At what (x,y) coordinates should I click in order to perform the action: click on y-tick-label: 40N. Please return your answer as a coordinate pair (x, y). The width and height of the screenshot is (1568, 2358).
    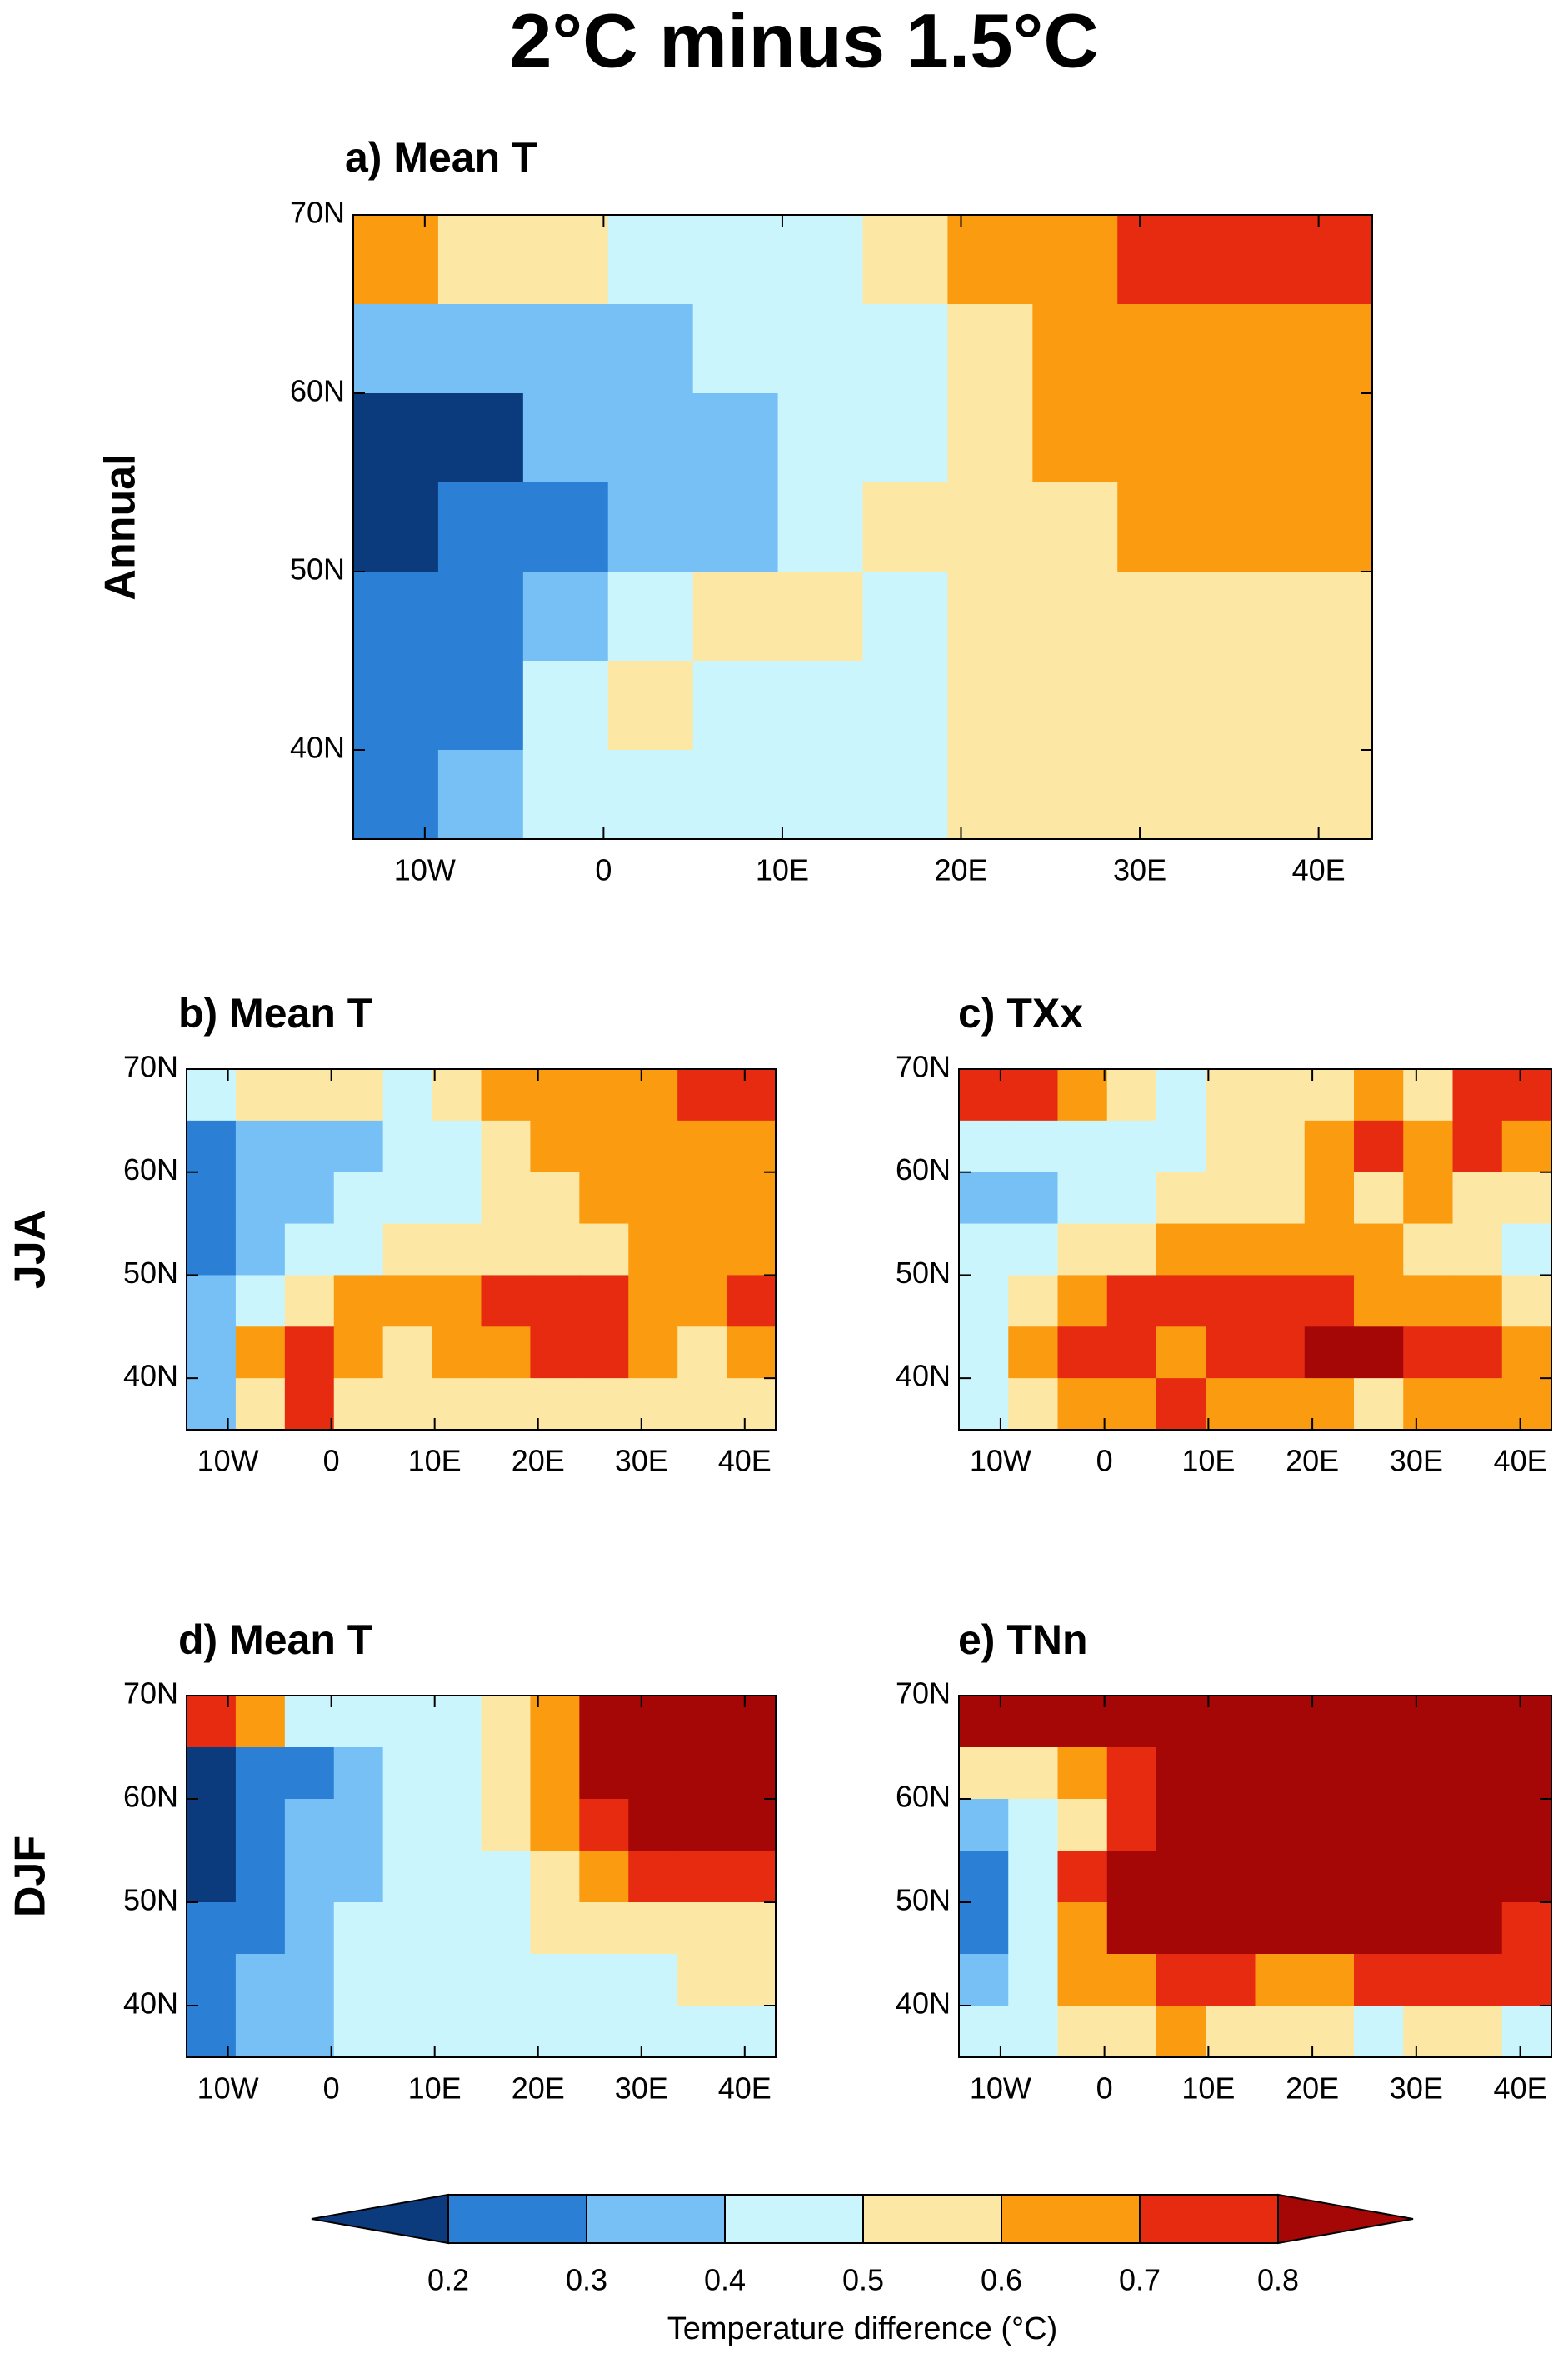
    Looking at the image, I should click on (150, 2003).